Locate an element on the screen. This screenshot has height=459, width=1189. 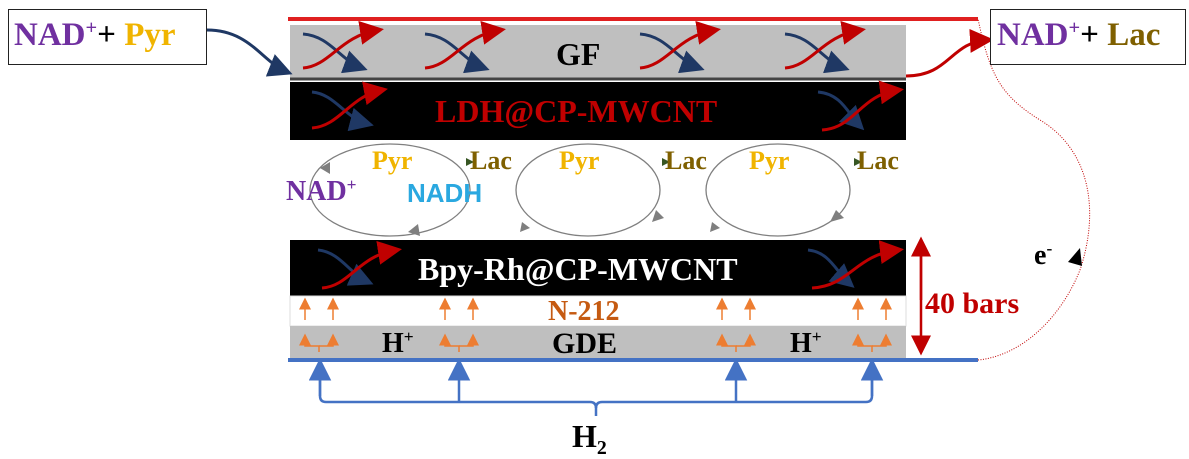
ldh-flow-arrows is located at coordinates (607, 106).